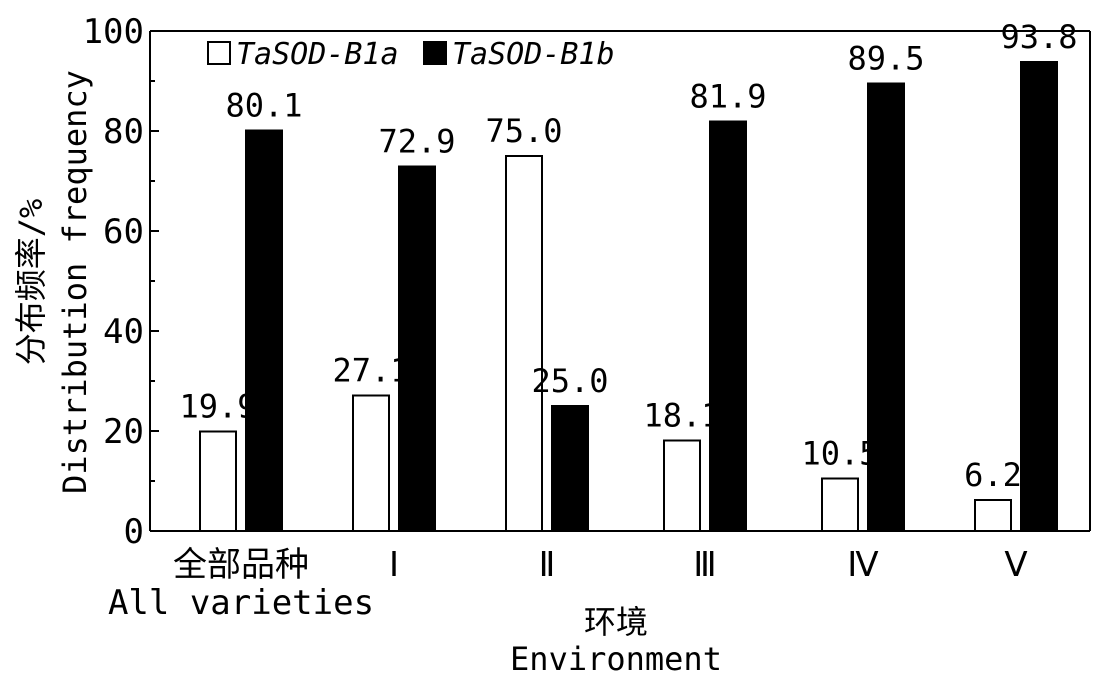 This screenshot has height=696, width=1102. Describe the element at coordinates (134, 532) in the screenshot. I see `y-tick-label: 0` at that location.